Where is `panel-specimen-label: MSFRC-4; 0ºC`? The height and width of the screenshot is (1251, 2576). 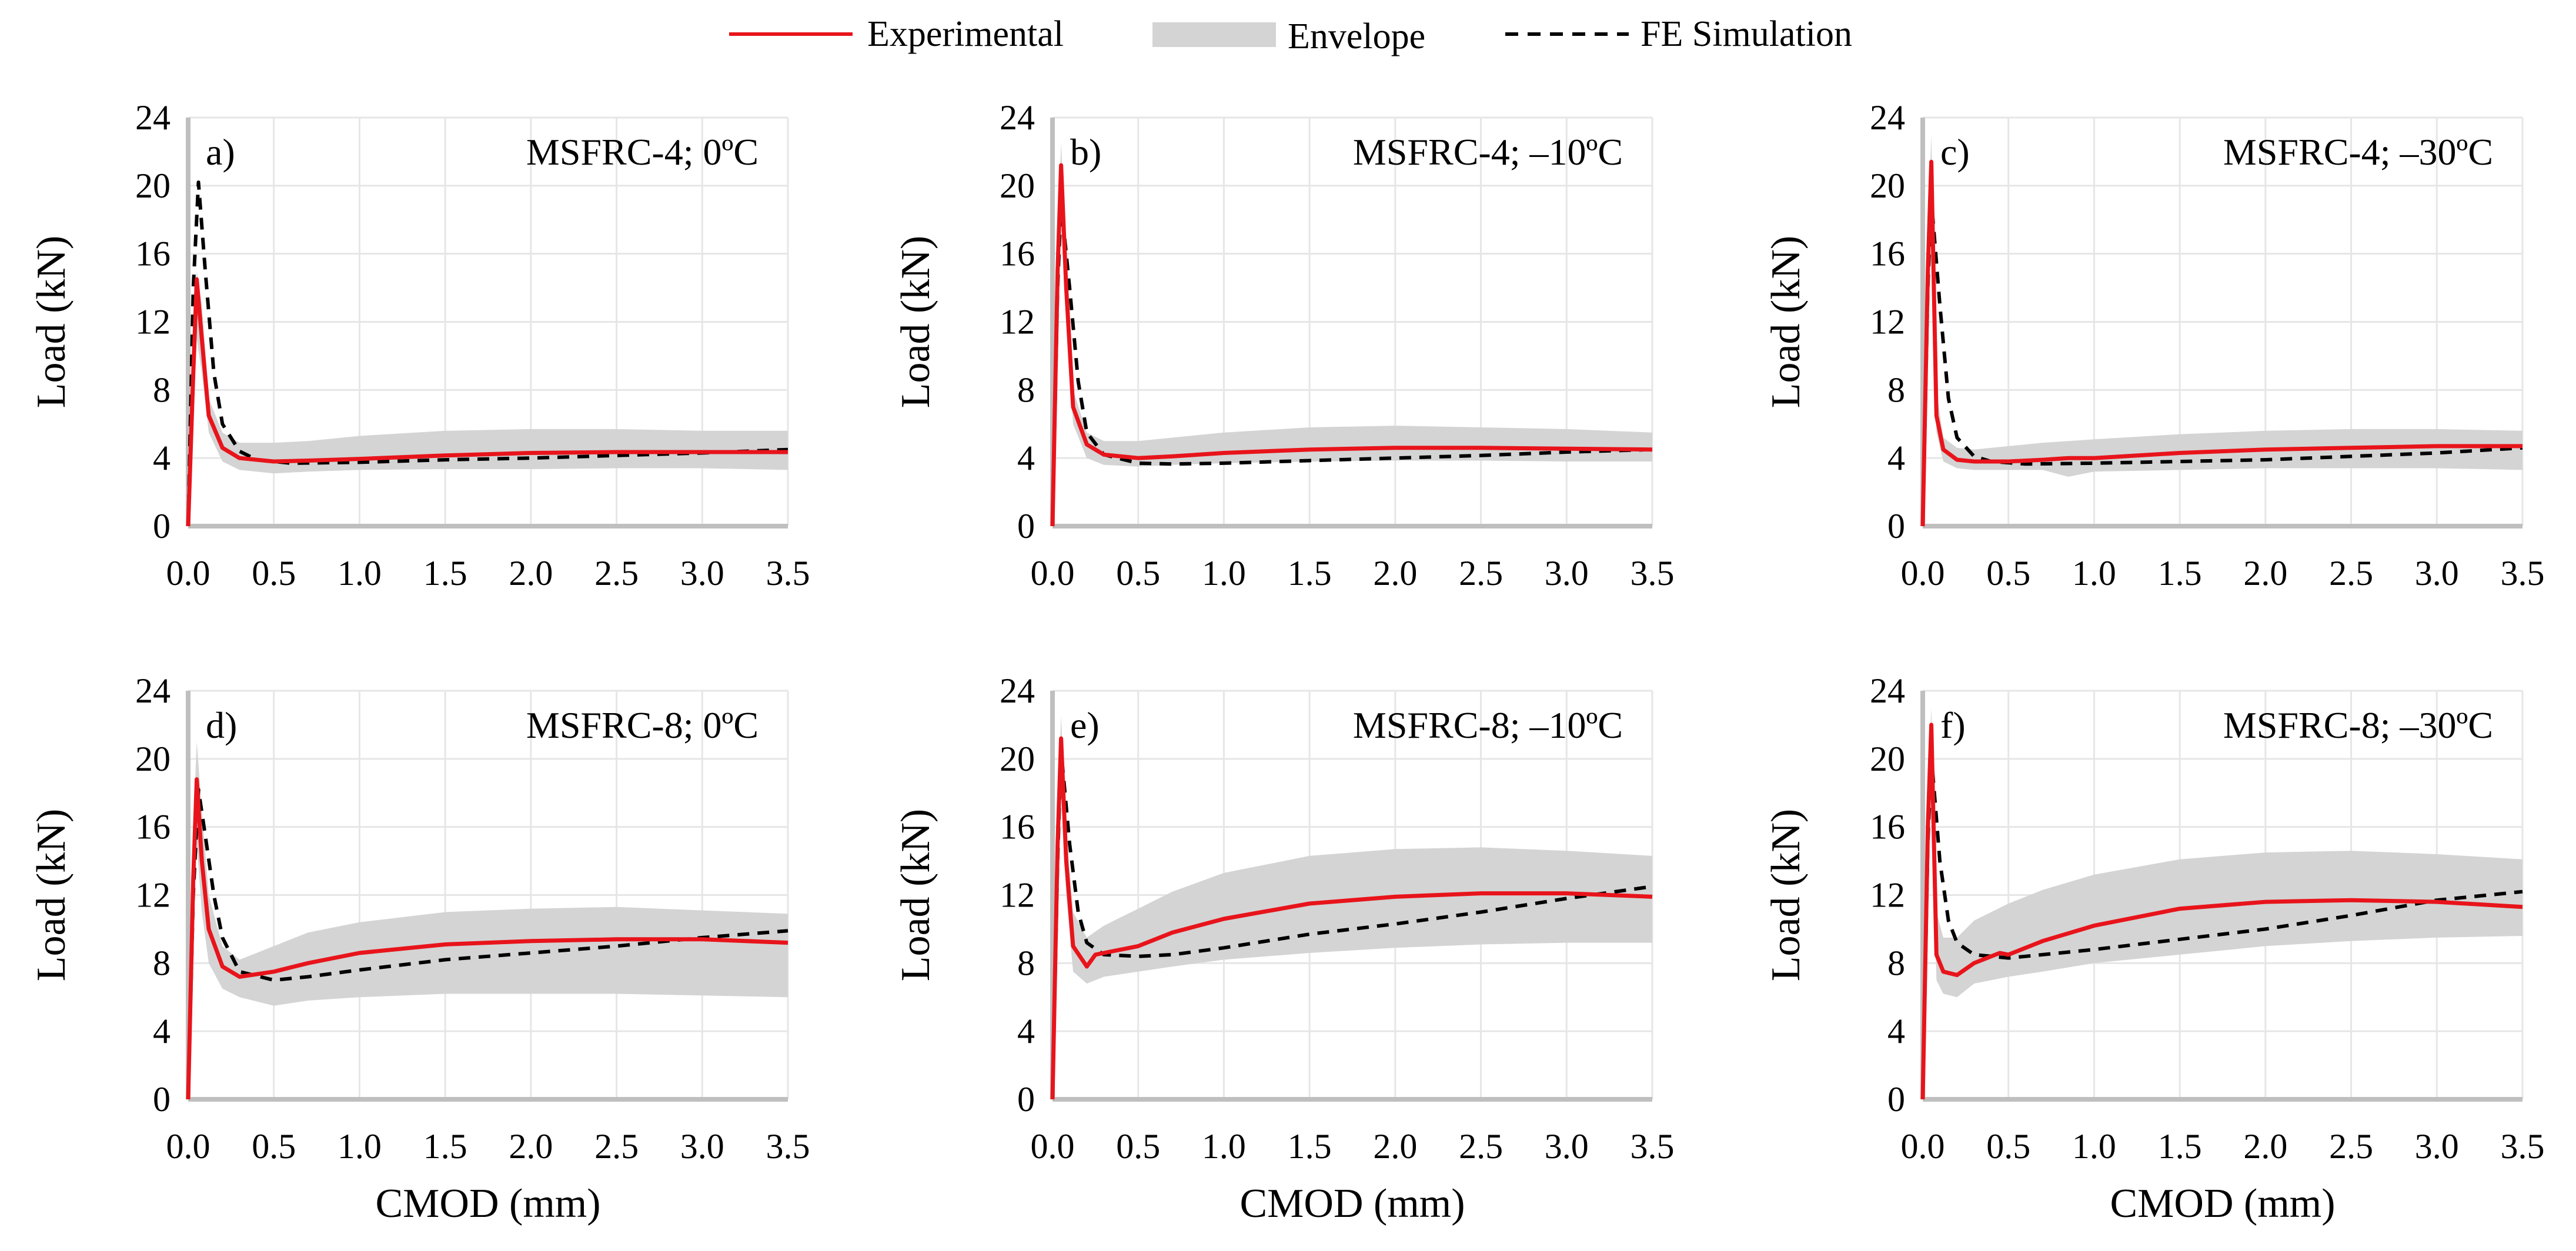
panel-specimen-label: MSFRC-4; 0ºC is located at coordinates (642, 152).